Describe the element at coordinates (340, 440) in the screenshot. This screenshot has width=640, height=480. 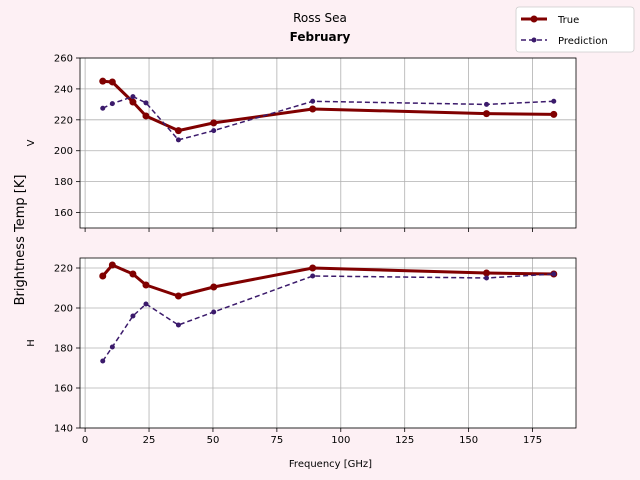
I see `x-tick-label: 100` at that location.